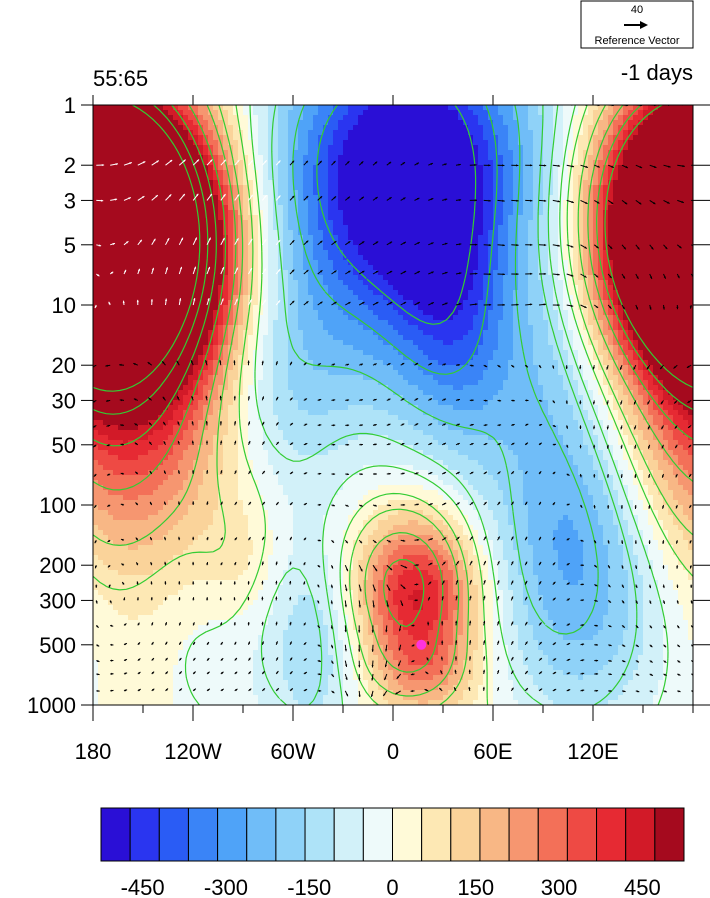  Describe the element at coordinates (57, 600) in the screenshot. I see `y-tick-label: 300` at that location.